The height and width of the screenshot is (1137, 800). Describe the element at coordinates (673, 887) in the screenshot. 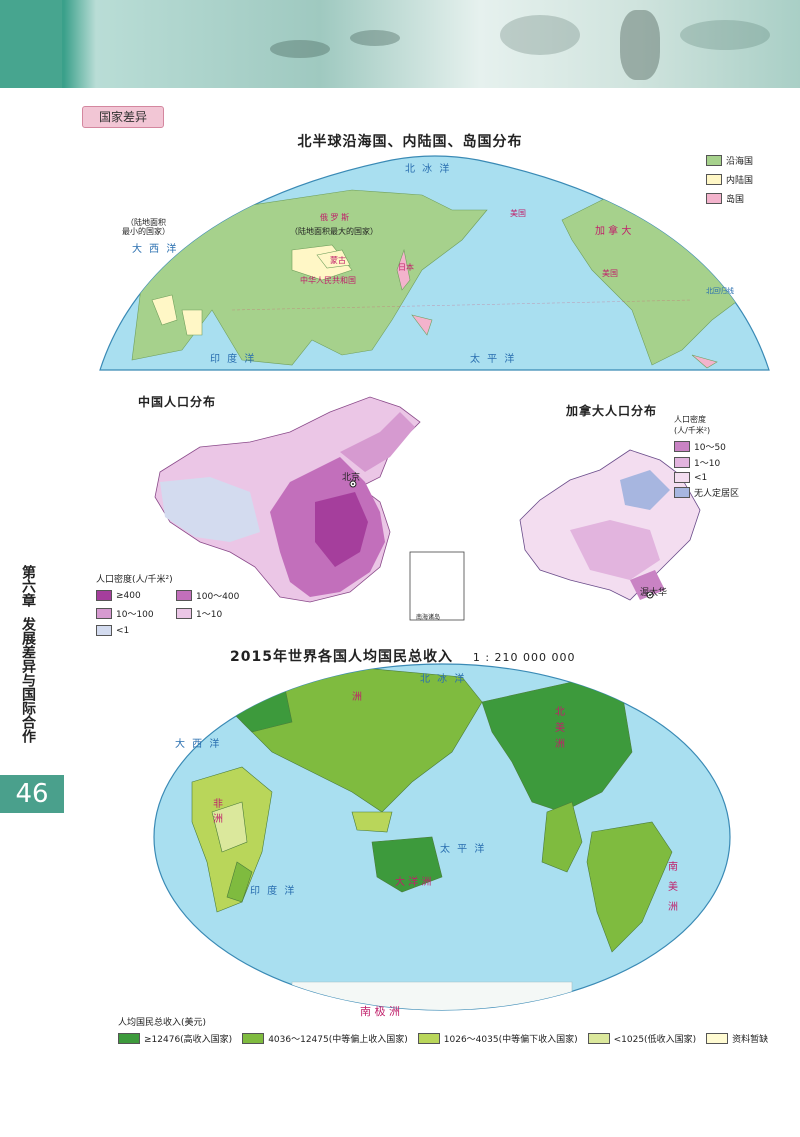

I see `map4-label-sa2: 美` at that location.